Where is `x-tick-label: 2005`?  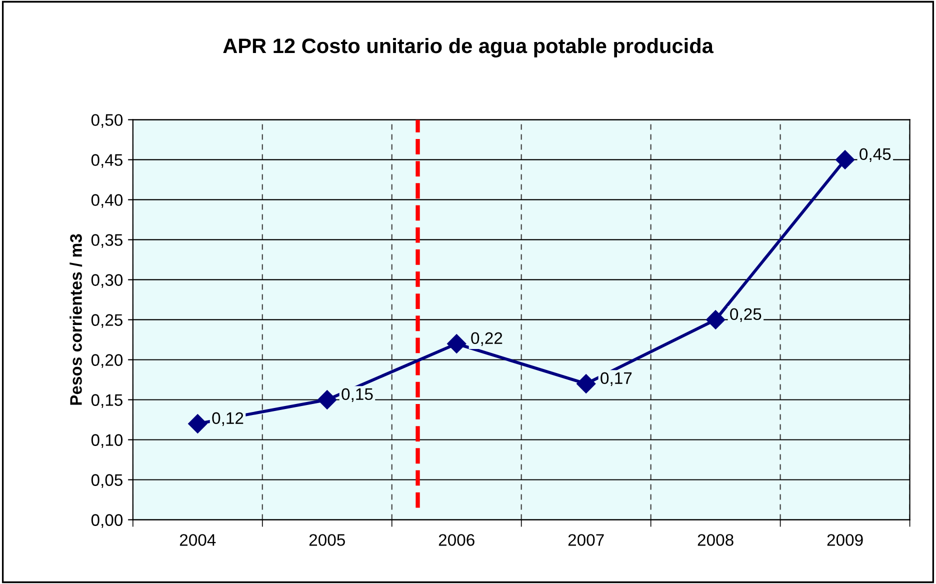
x-tick-label: 2005 is located at coordinates (327, 540).